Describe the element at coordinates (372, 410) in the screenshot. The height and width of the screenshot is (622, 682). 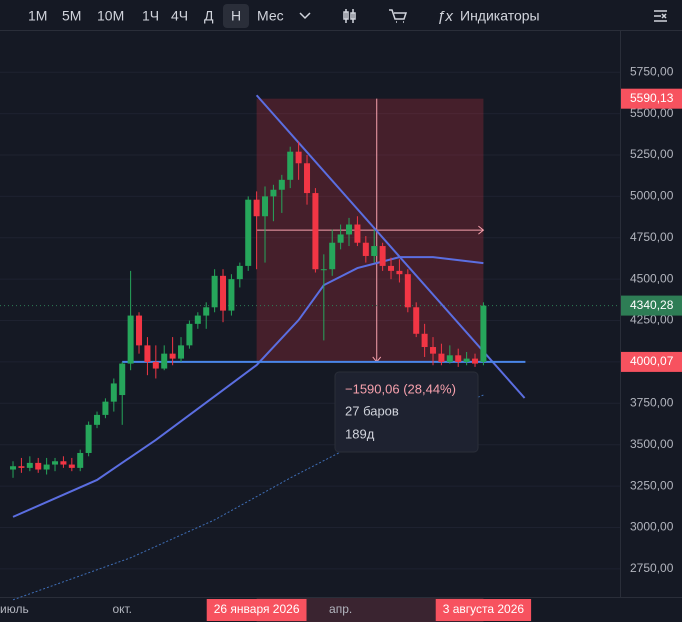
I see `measure-bars: 27 баров` at that location.